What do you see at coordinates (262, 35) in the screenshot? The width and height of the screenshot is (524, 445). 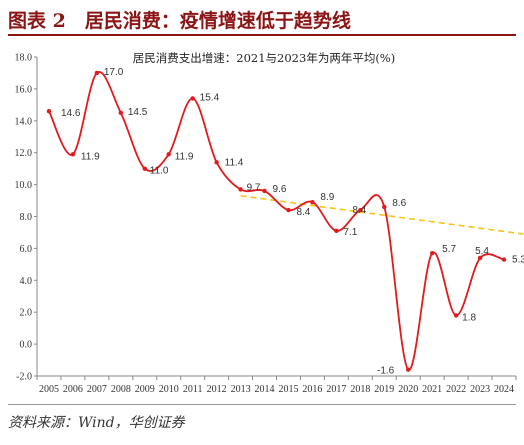 I see `header-divider` at bounding box center [262, 35].